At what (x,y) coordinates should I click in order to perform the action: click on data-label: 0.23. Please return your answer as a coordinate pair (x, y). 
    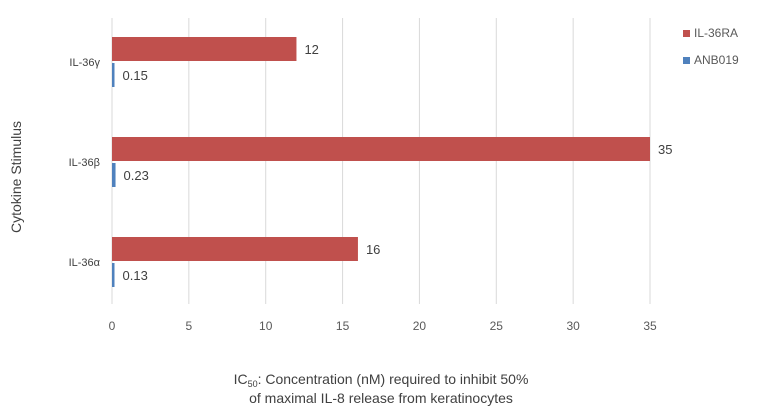
    Looking at the image, I should click on (136, 175).